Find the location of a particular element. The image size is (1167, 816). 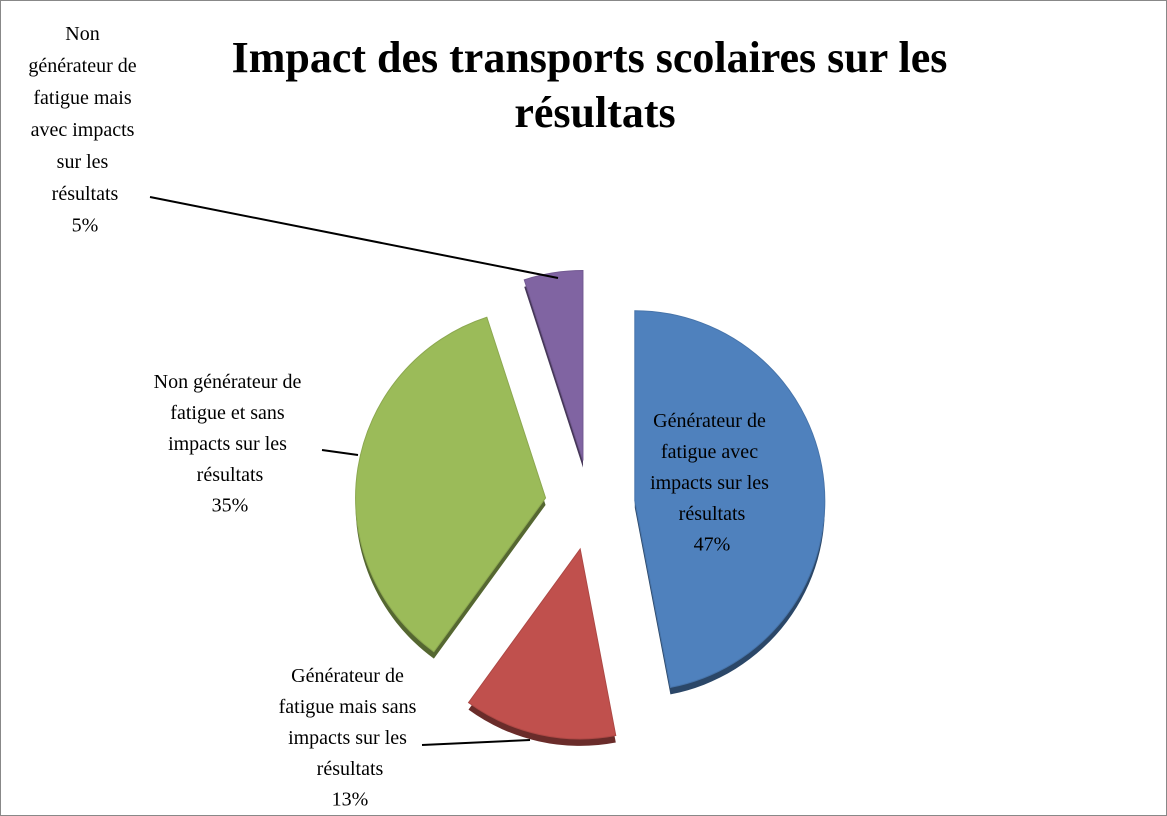

slice-value-label: 35% is located at coordinates (230, 506).